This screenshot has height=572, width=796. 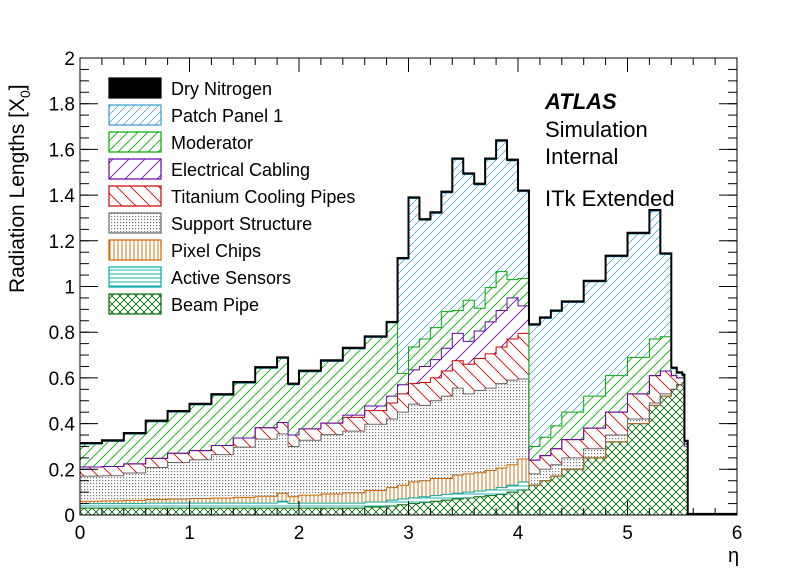 I want to click on atlas-label: ATLAS, so click(x=580, y=101).